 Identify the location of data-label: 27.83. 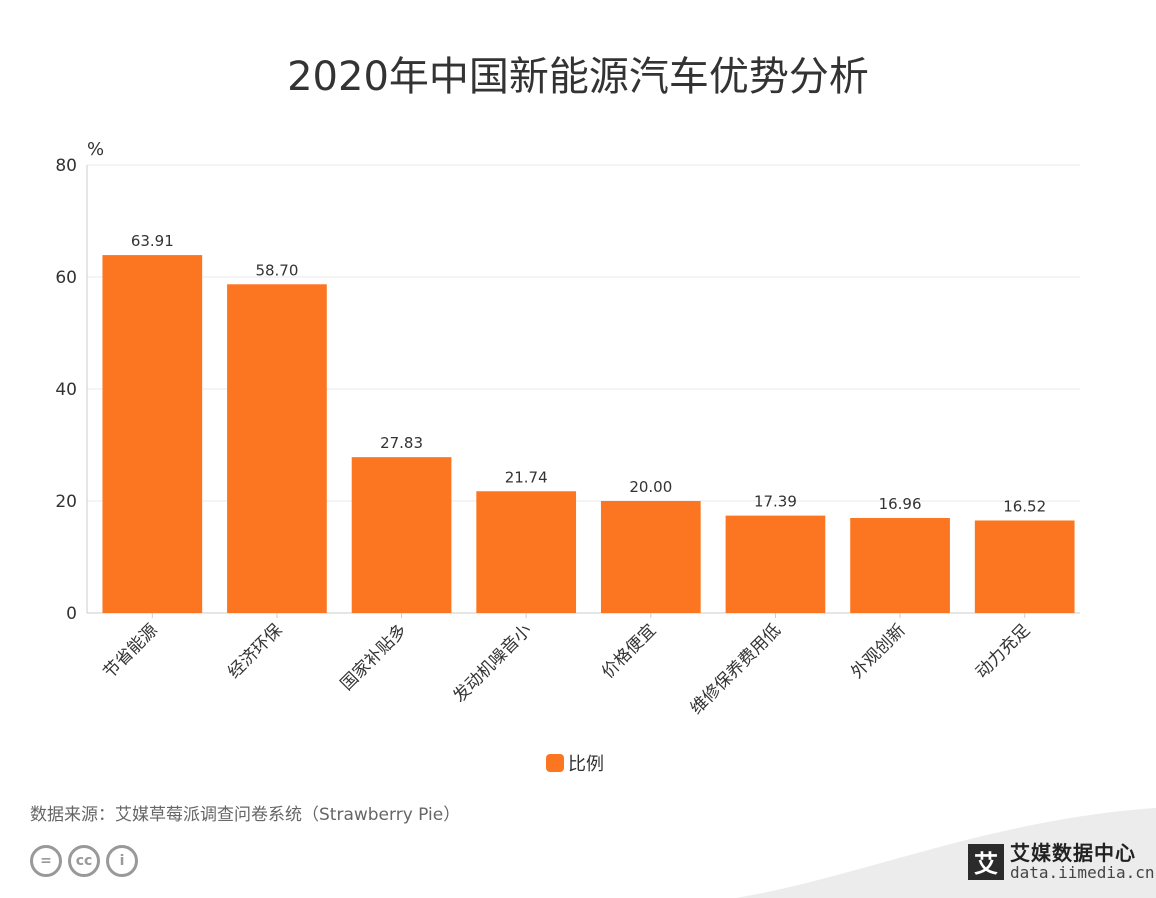
(401, 443).